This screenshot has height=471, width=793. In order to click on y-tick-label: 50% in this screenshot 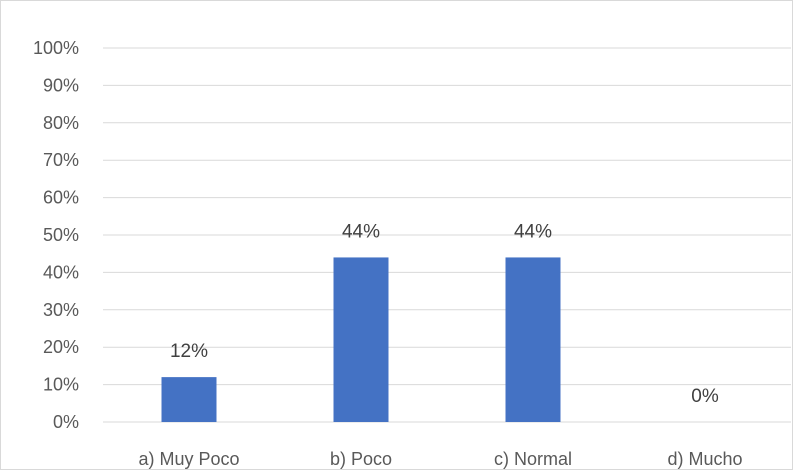, I will do `click(61, 235)`.